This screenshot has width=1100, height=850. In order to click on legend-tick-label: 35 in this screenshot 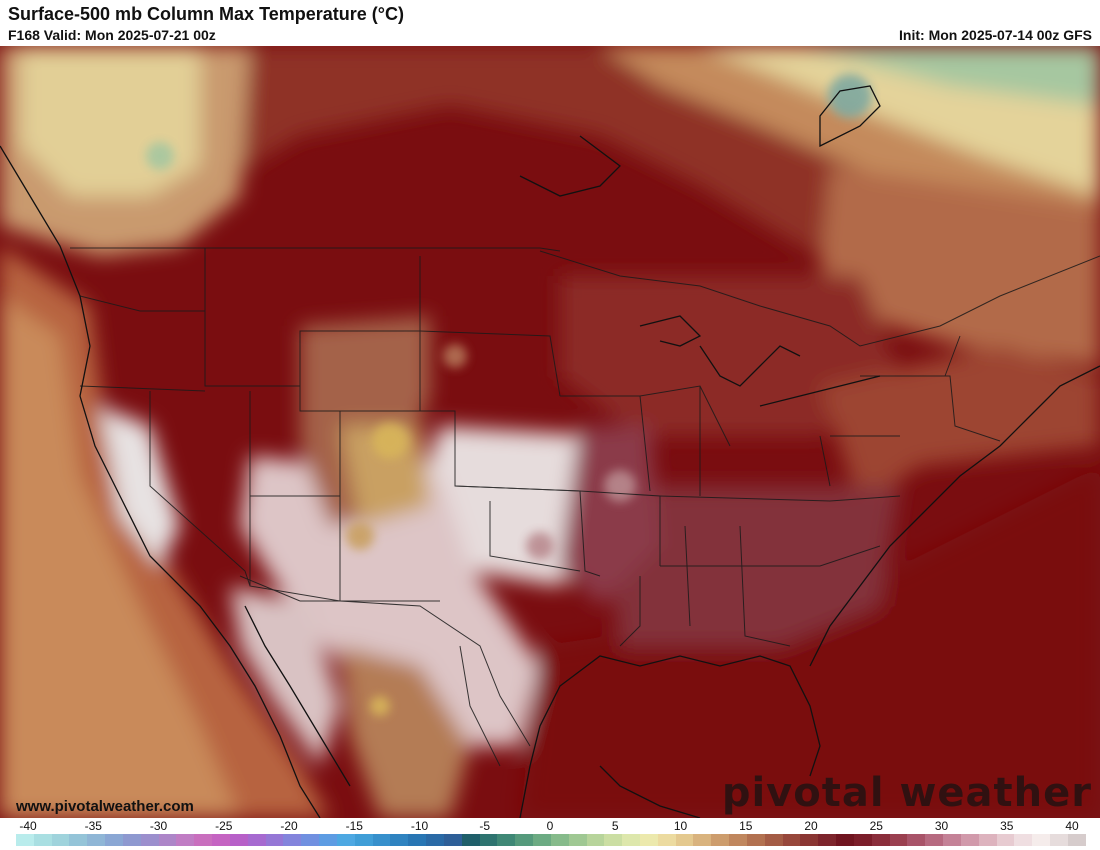, I will do `click(1007, 826)`.